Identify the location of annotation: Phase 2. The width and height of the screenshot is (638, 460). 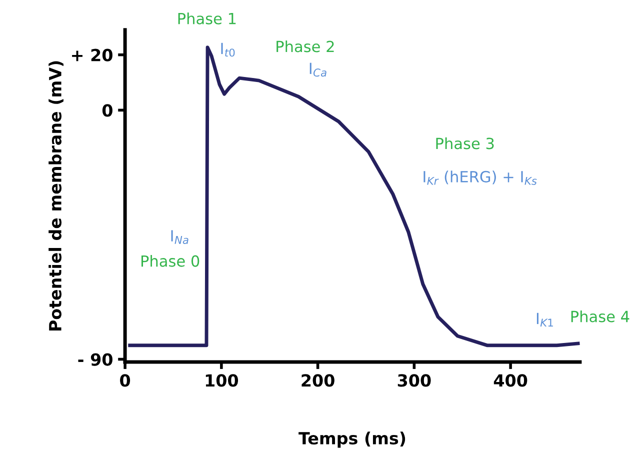
(305, 46).